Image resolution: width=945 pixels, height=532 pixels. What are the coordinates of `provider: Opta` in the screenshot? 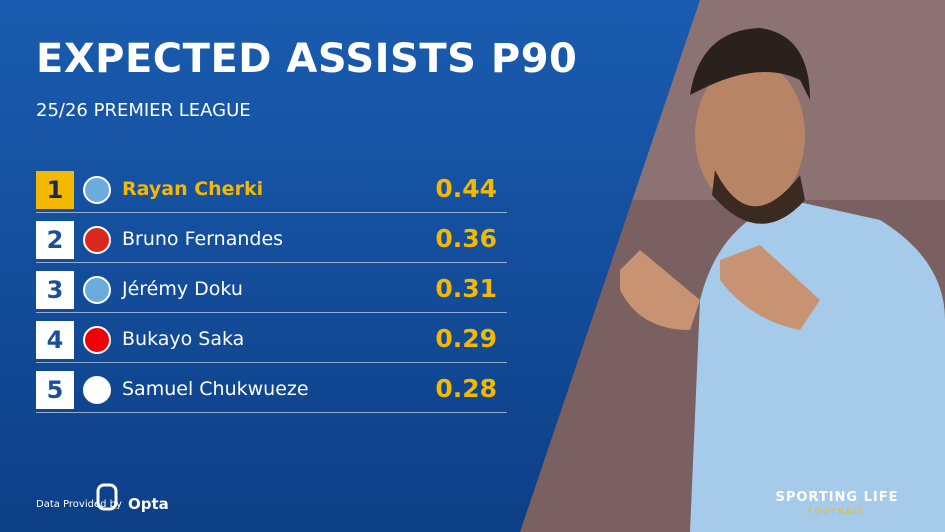 It's located at (148, 504).